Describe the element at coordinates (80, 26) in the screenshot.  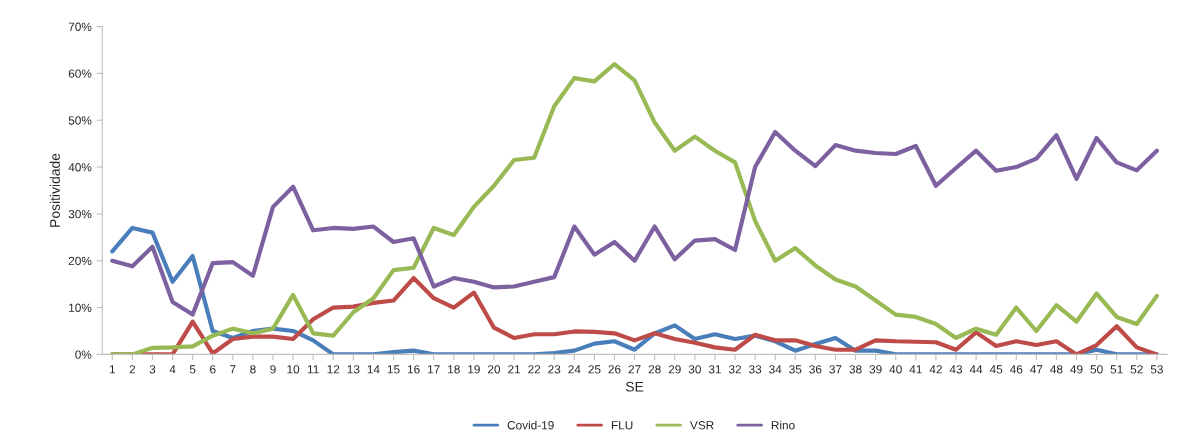
I see `y-tick-label: 70%` at that location.